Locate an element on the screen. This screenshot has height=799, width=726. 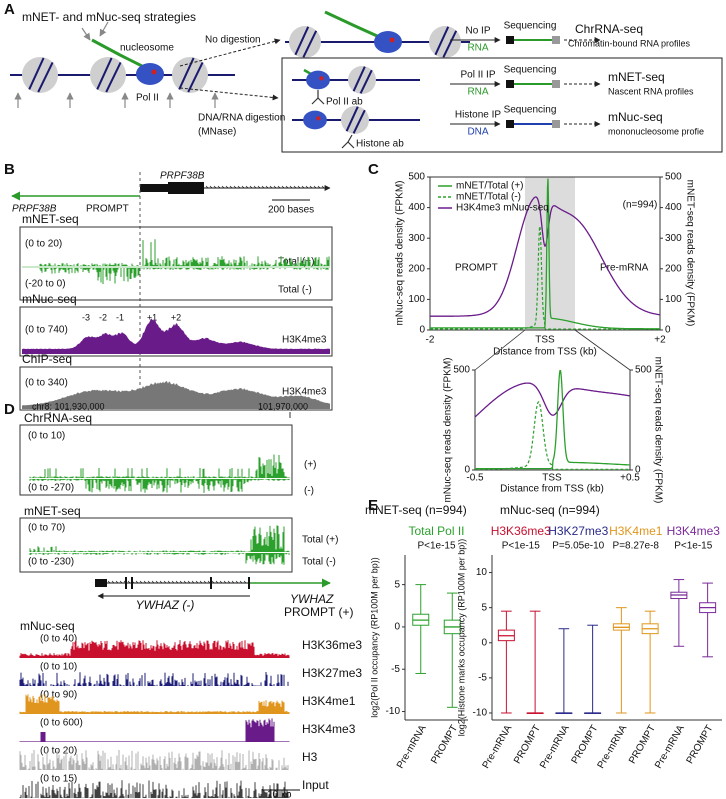
label: (n=994) is located at coordinates (640, 205).